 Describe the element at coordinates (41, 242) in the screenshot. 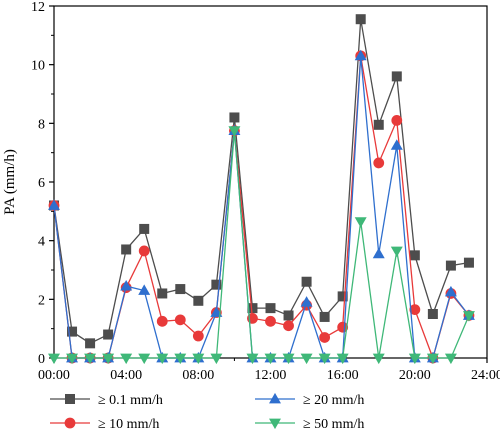

I see `y-tick-label: 4` at that location.